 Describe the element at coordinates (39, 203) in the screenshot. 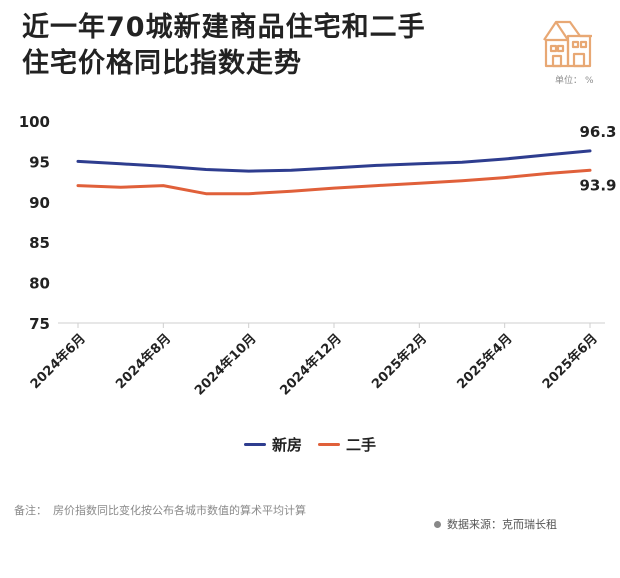

I see `y-tick-label: 90` at that location.